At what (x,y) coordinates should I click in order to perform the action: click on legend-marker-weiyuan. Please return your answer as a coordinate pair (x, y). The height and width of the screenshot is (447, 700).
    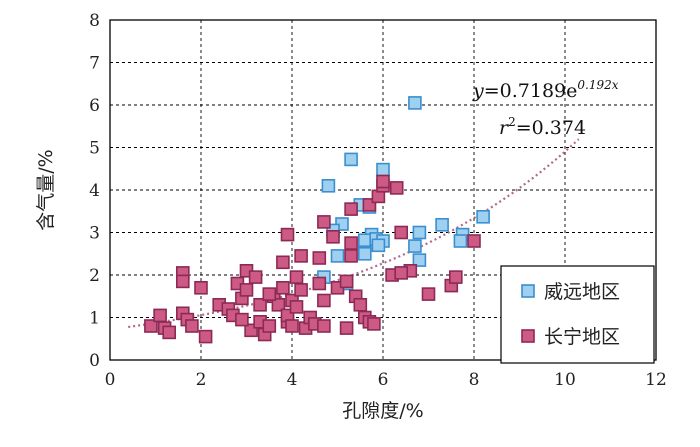
    Looking at the image, I should click on (528, 291).